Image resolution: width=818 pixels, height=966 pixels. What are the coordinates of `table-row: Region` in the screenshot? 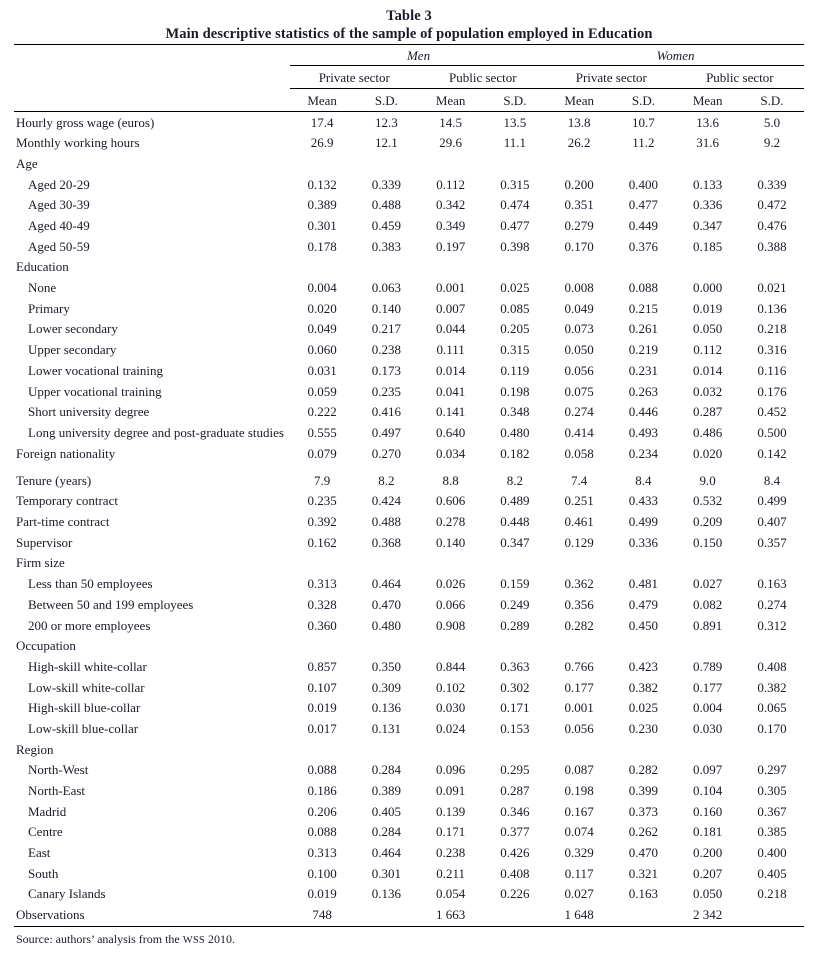 It's located at (409, 749).